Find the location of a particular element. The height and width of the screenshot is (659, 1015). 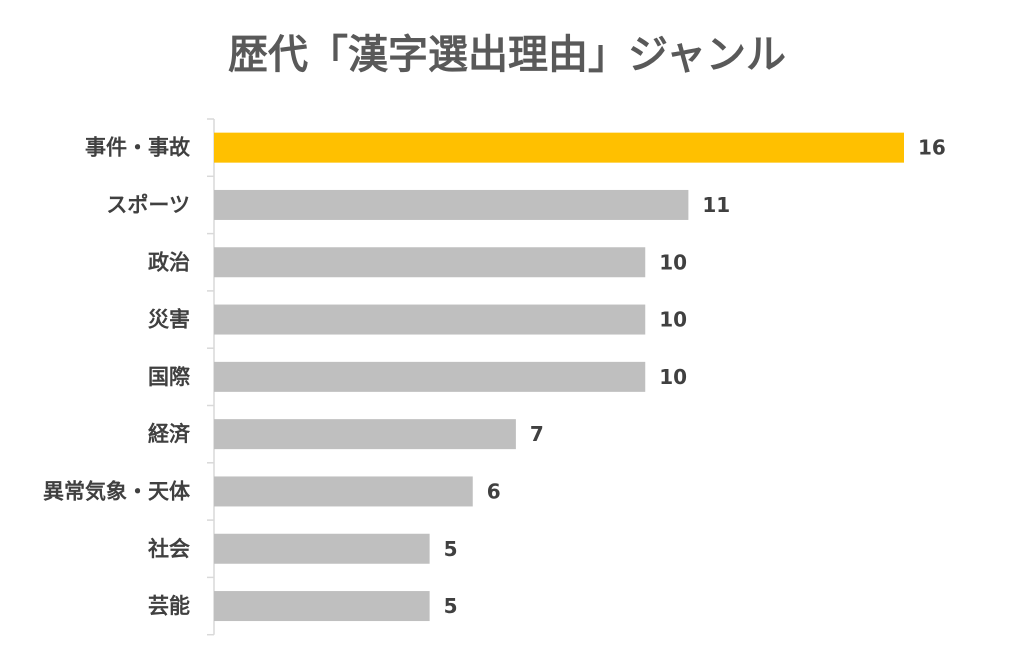

category-label: 経済 is located at coordinates (169, 434).